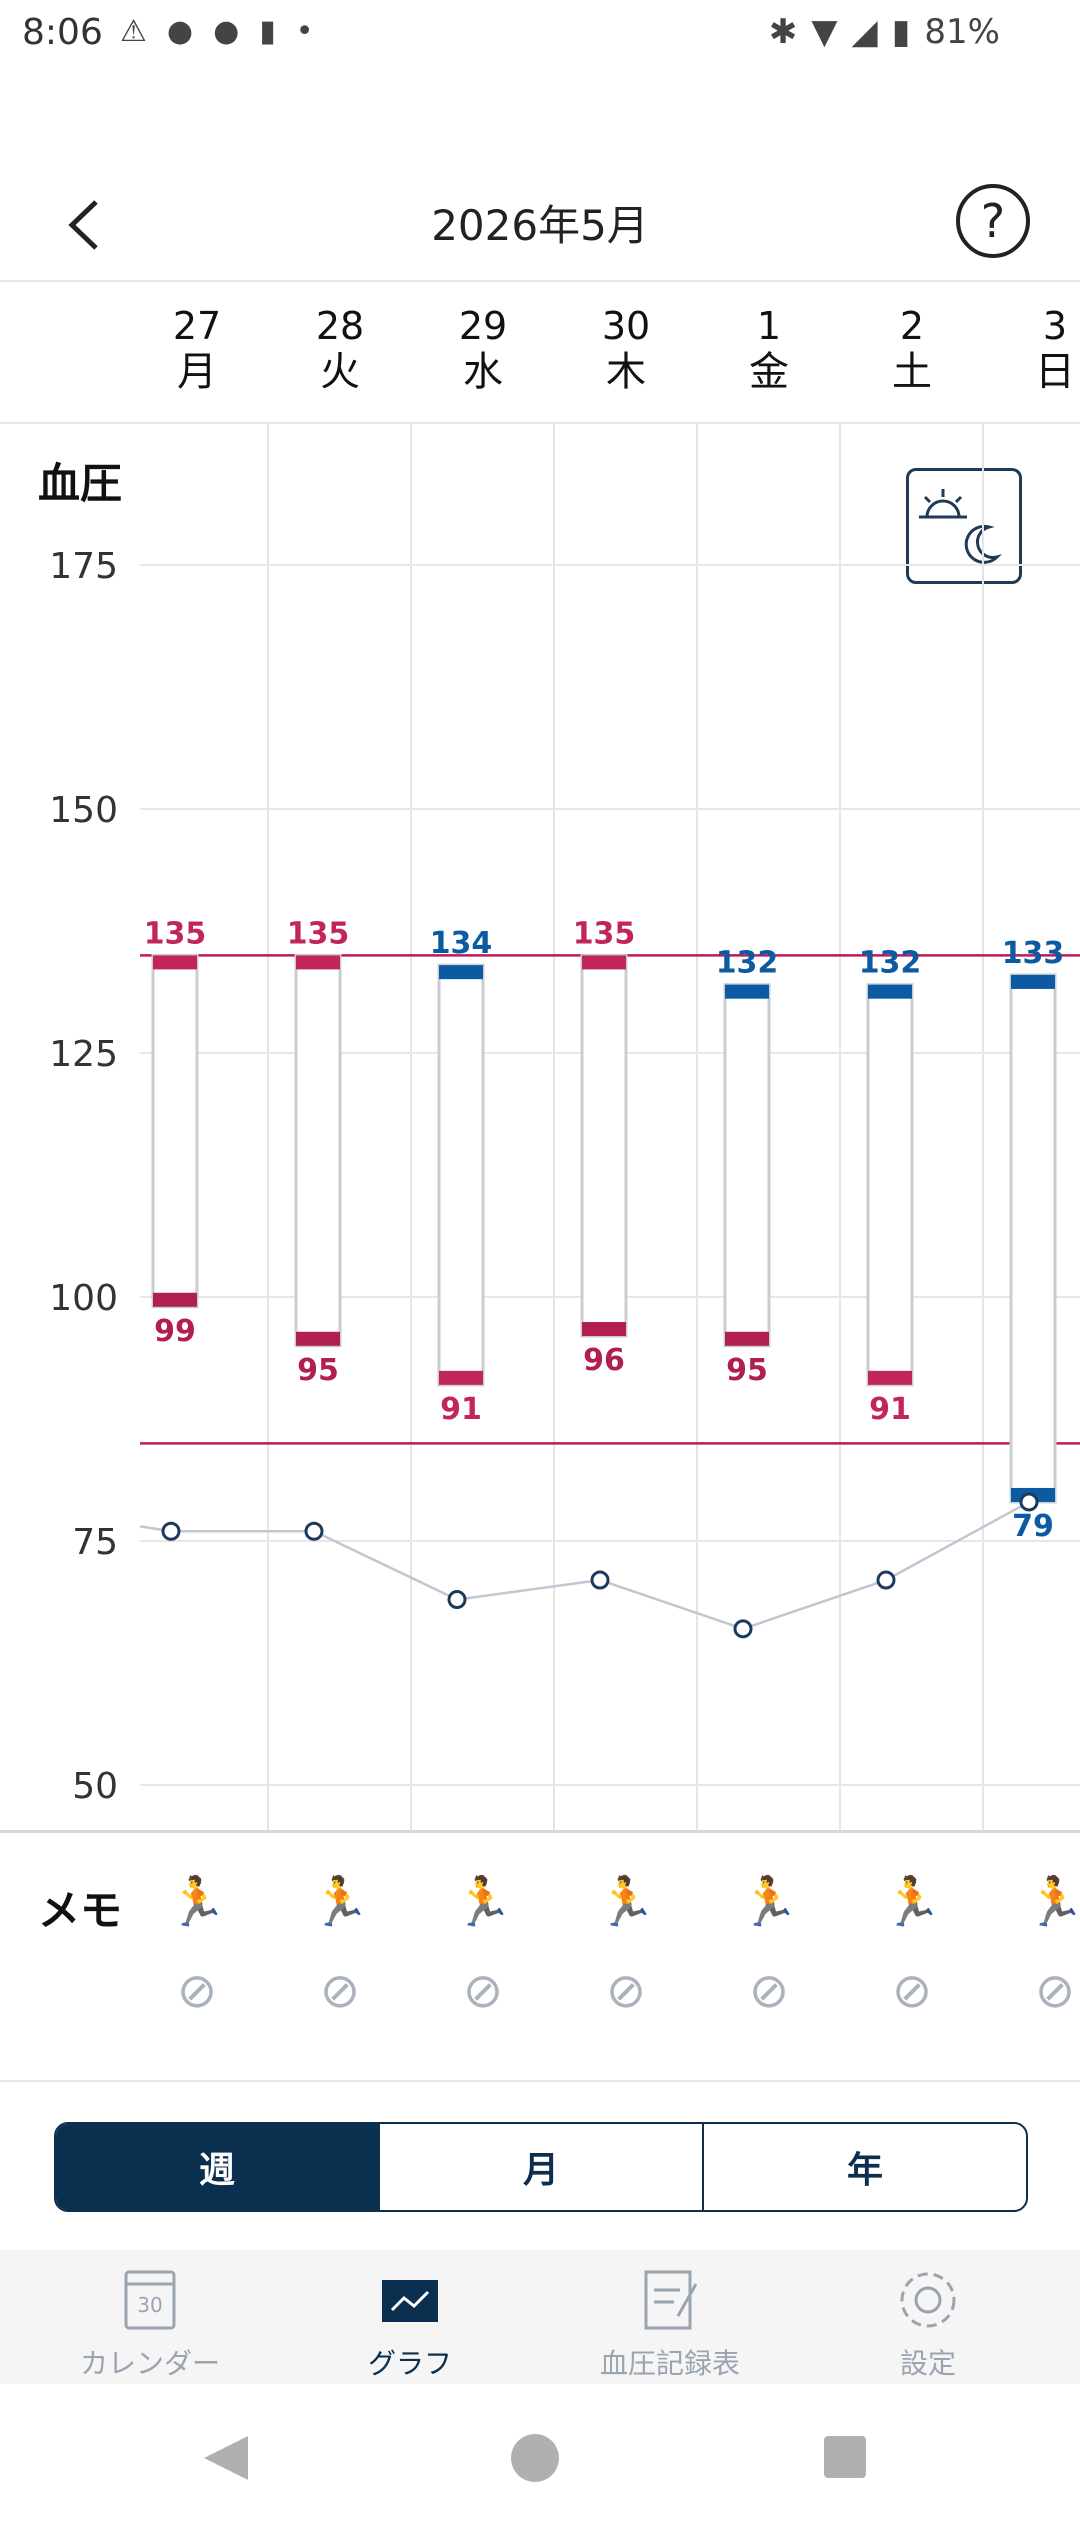 The width and height of the screenshot is (1080, 2524). What do you see at coordinates (769, 372) in the screenshot?
I see `day-weekday: 金` at bounding box center [769, 372].